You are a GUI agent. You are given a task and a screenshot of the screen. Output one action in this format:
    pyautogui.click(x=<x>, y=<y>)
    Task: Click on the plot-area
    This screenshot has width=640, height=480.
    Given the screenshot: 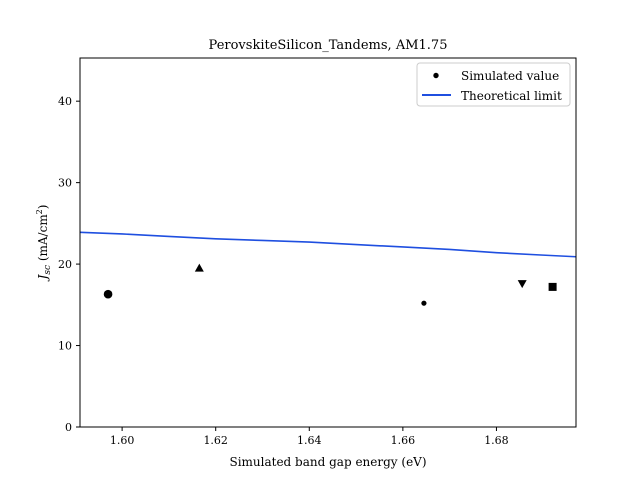 What is the action you would take?
    pyautogui.click(x=328, y=268)
    